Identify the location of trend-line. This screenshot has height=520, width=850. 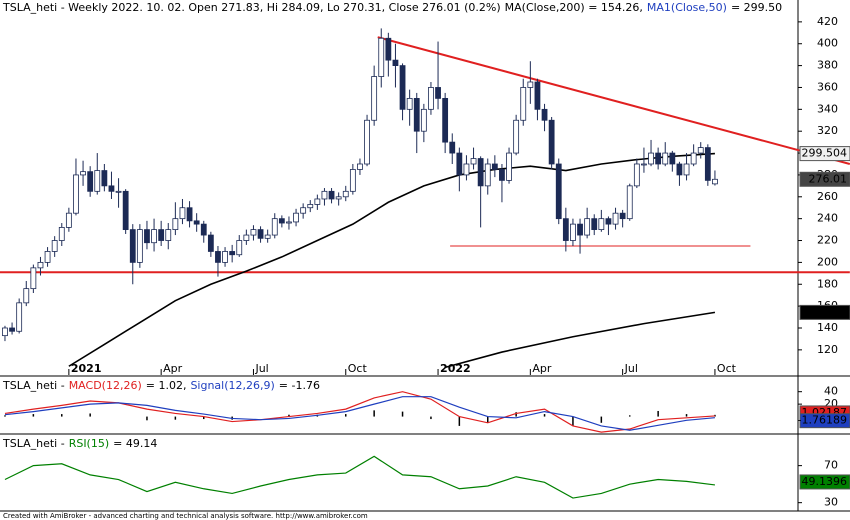
(613, 100).